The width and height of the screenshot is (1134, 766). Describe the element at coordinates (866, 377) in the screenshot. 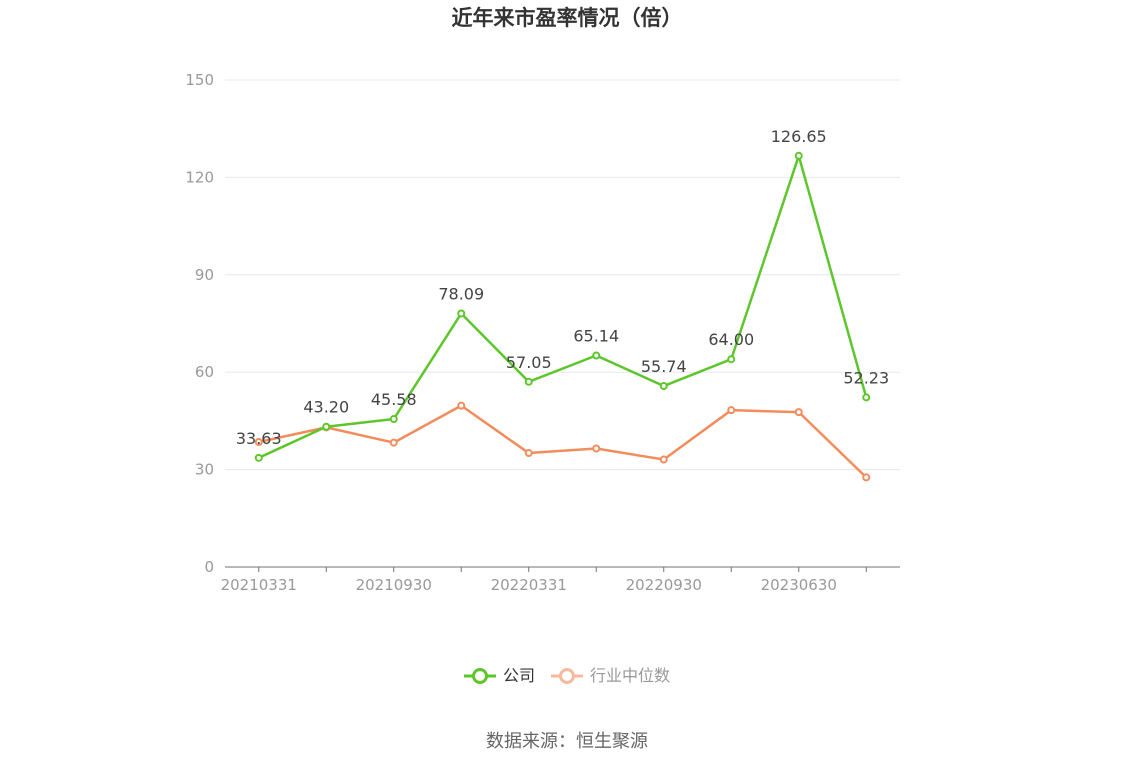

I see `data-label: 52.23` at that location.